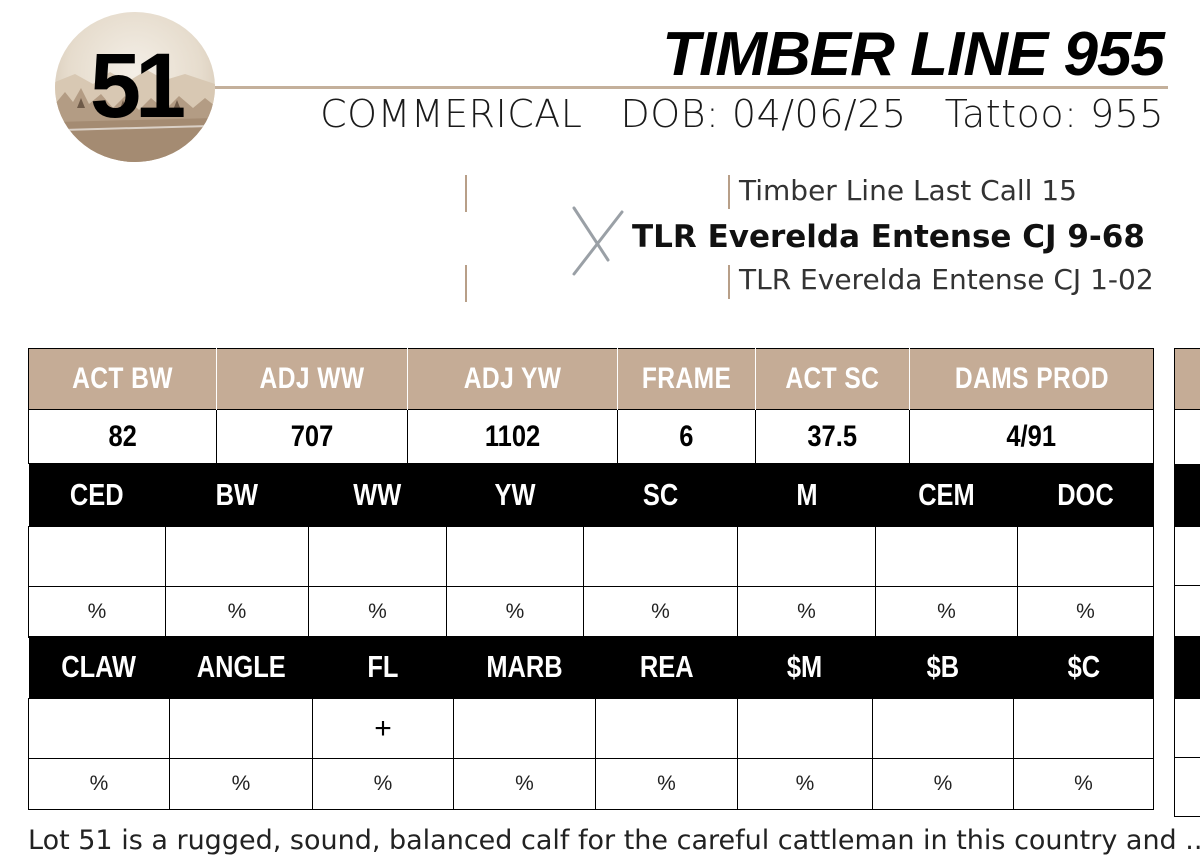 This screenshot has height=858, width=1200. I want to click on performance-value-row: 82 707 1102 6 37.5 4/91, so click(591, 436).